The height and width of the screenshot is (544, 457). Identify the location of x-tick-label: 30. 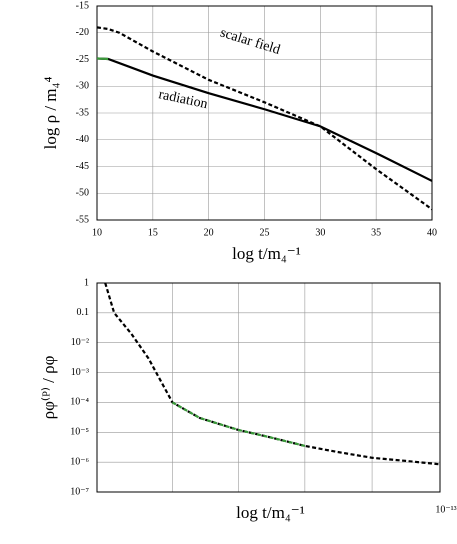
(320, 232).